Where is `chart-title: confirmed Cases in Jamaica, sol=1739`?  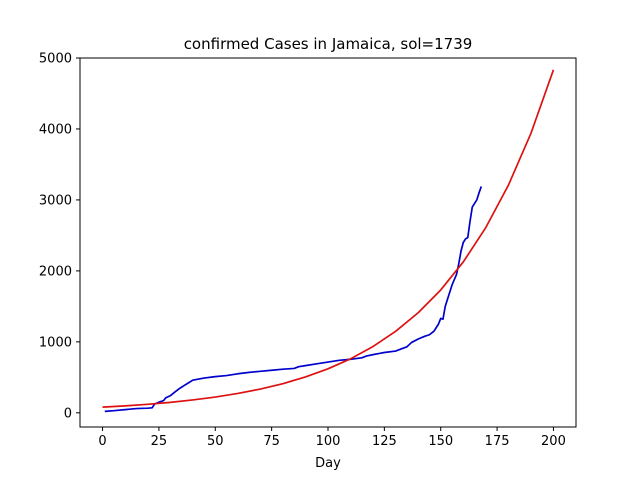 chart-title: confirmed Cases in Jamaica, sol=1739 is located at coordinates (328, 44).